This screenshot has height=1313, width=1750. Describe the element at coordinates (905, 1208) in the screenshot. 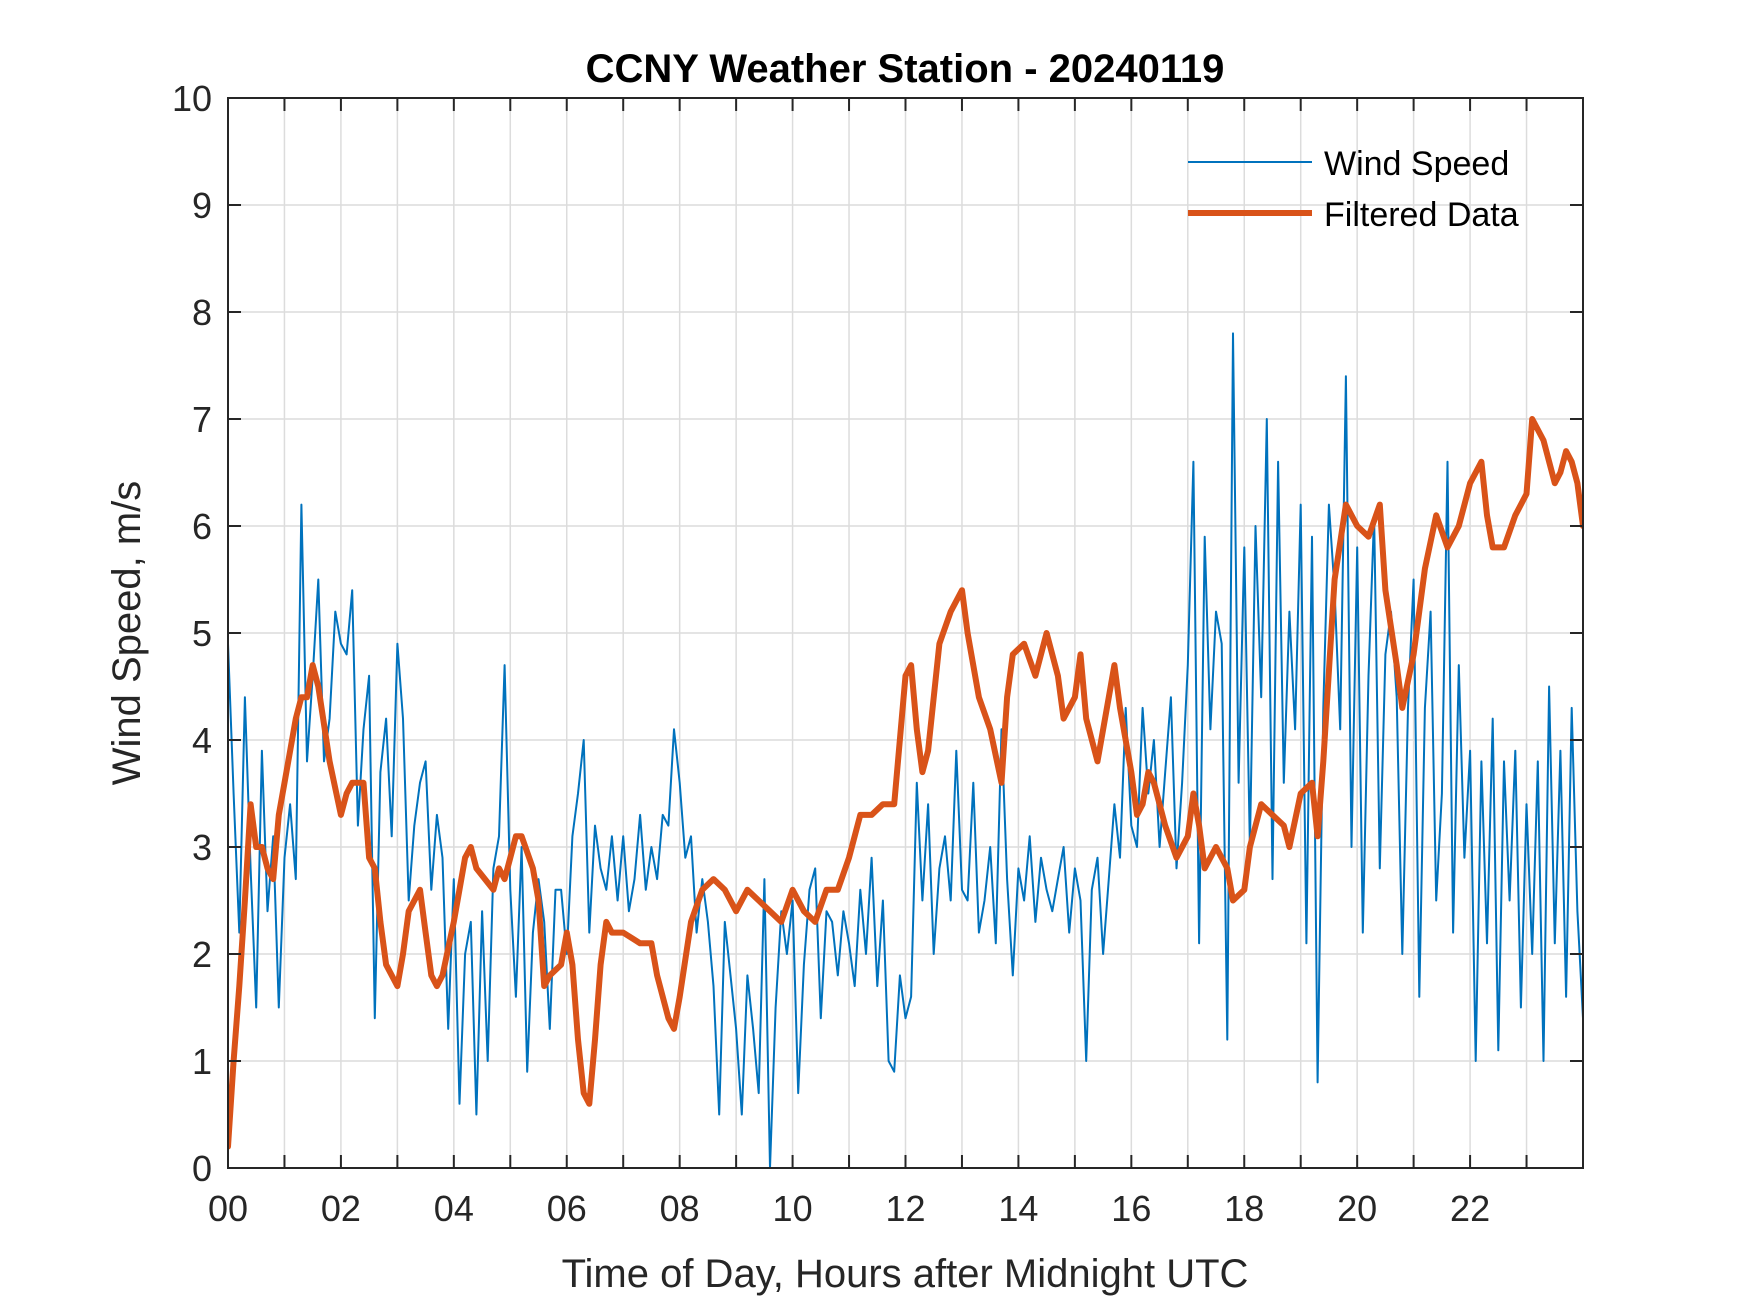

I see `x-tick-label: 12` at that location.